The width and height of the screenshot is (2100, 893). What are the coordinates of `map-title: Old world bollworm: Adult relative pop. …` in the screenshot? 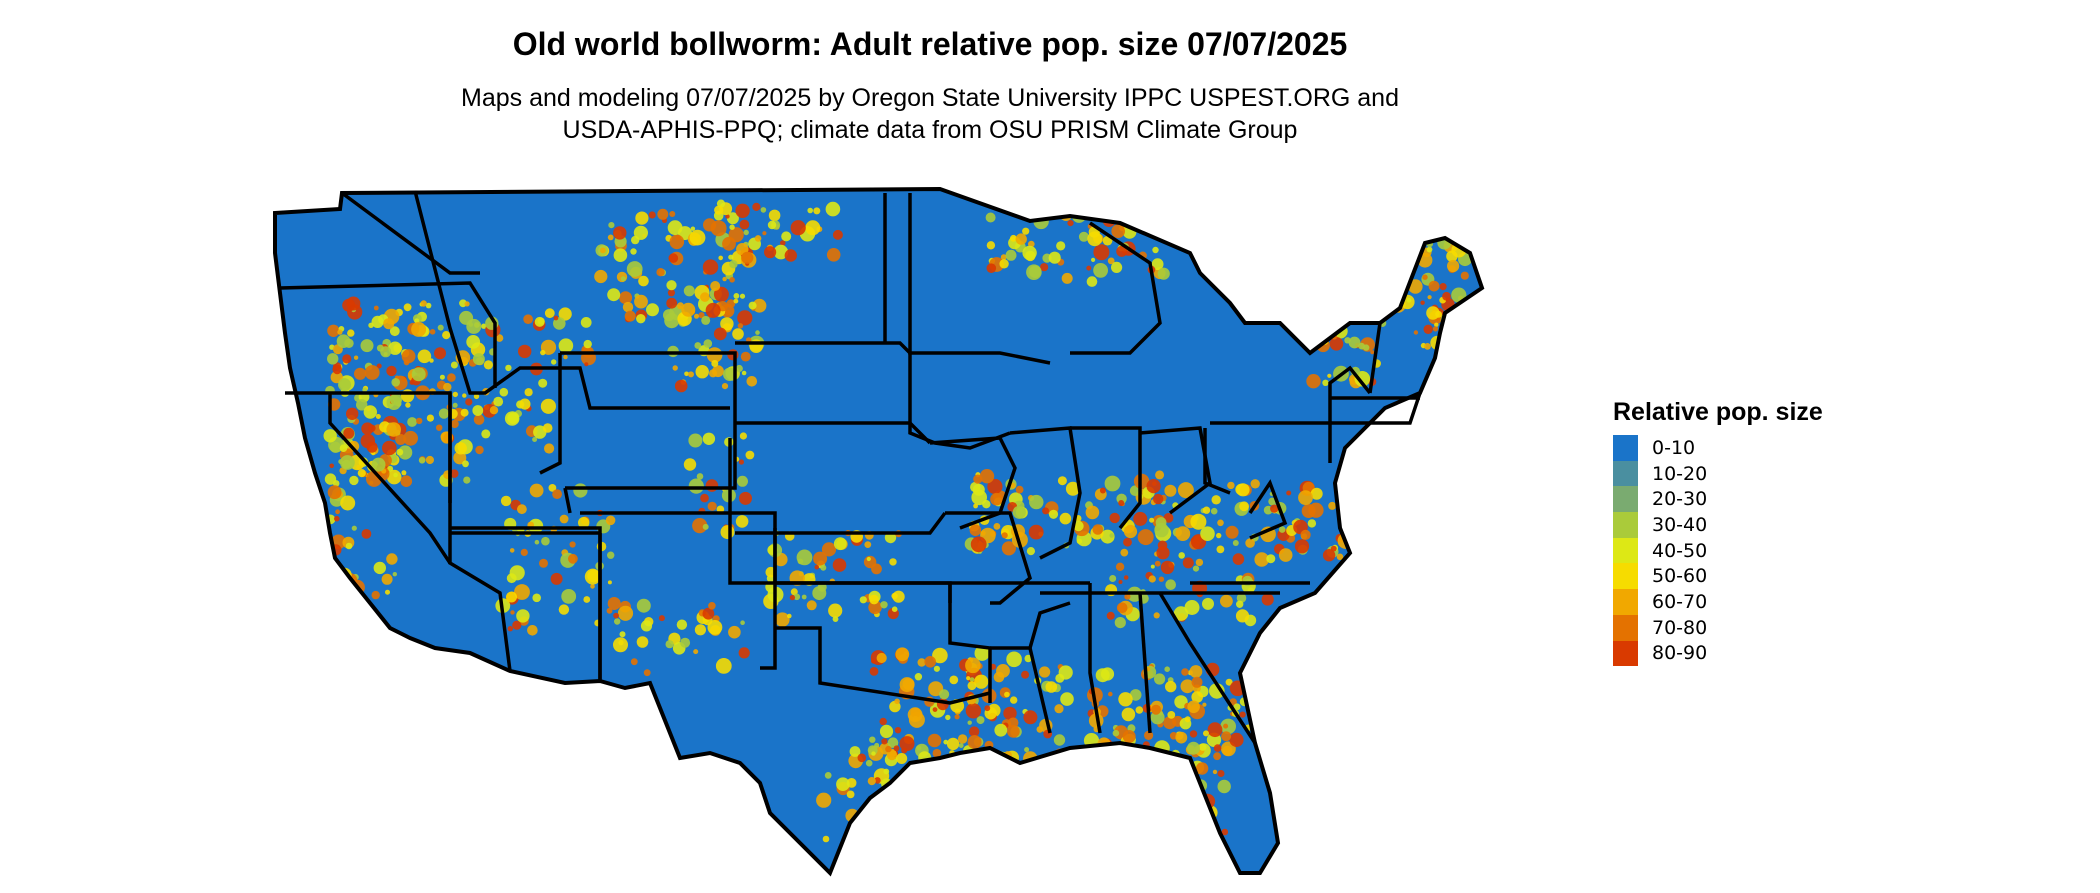 It's located at (930, 44).